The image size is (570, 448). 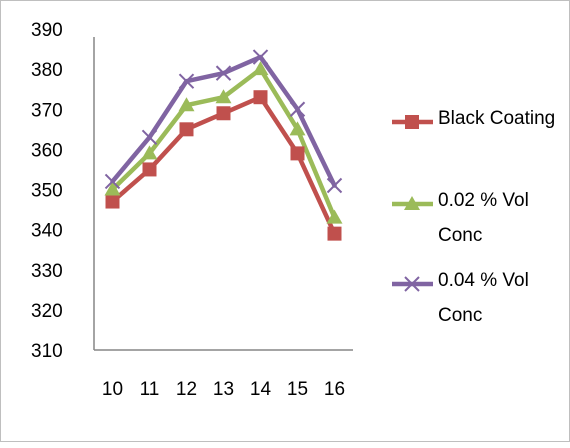 I want to click on y-tick-label: 320, so click(x=47, y=311).